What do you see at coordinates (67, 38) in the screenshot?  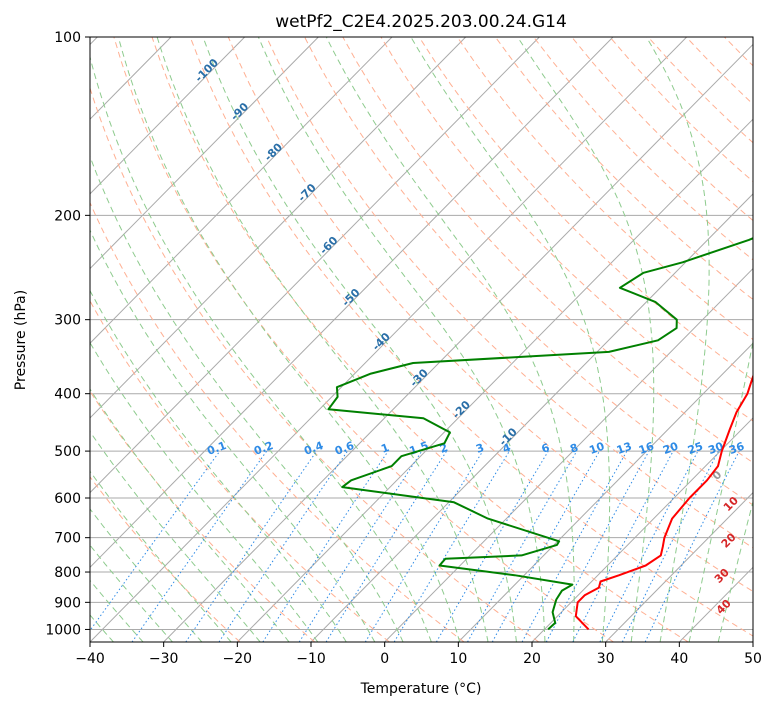 I see `y-tick-label: 100` at bounding box center [67, 38].